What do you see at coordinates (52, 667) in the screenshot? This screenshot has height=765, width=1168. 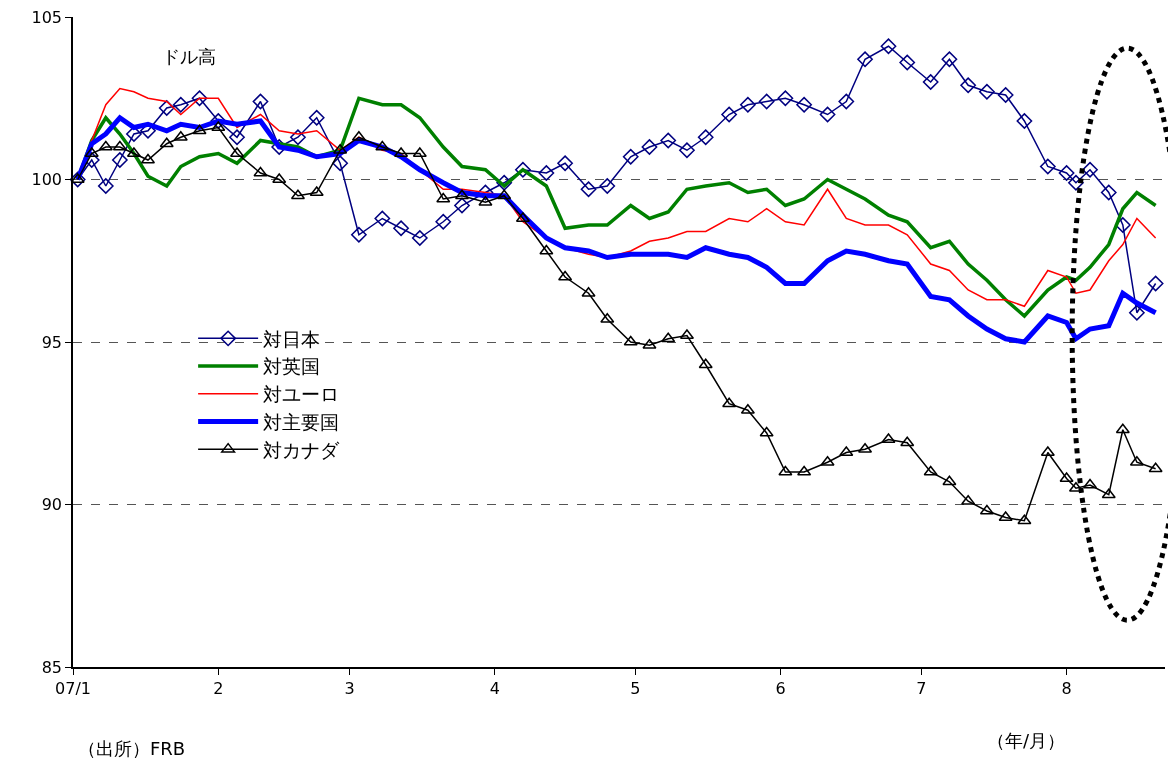 I see `y-tick-label: 85` at bounding box center [52, 667].